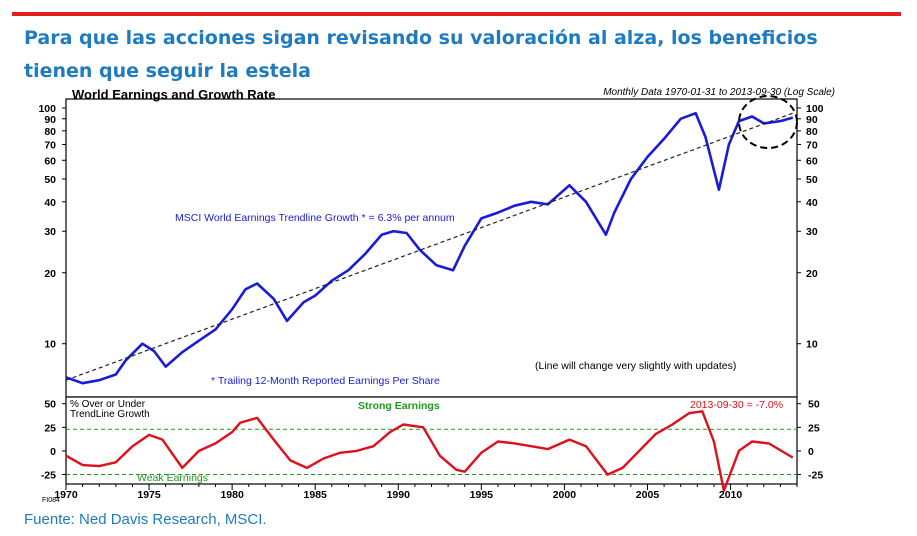 The height and width of the screenshot is (536, 917). What do you see at coordinates (426, 492) in the screenshot?
I see `x-axis: 1970 1975 1980 1985 1990 1995 2000 2005 2010` at bounding box center [426, 492].